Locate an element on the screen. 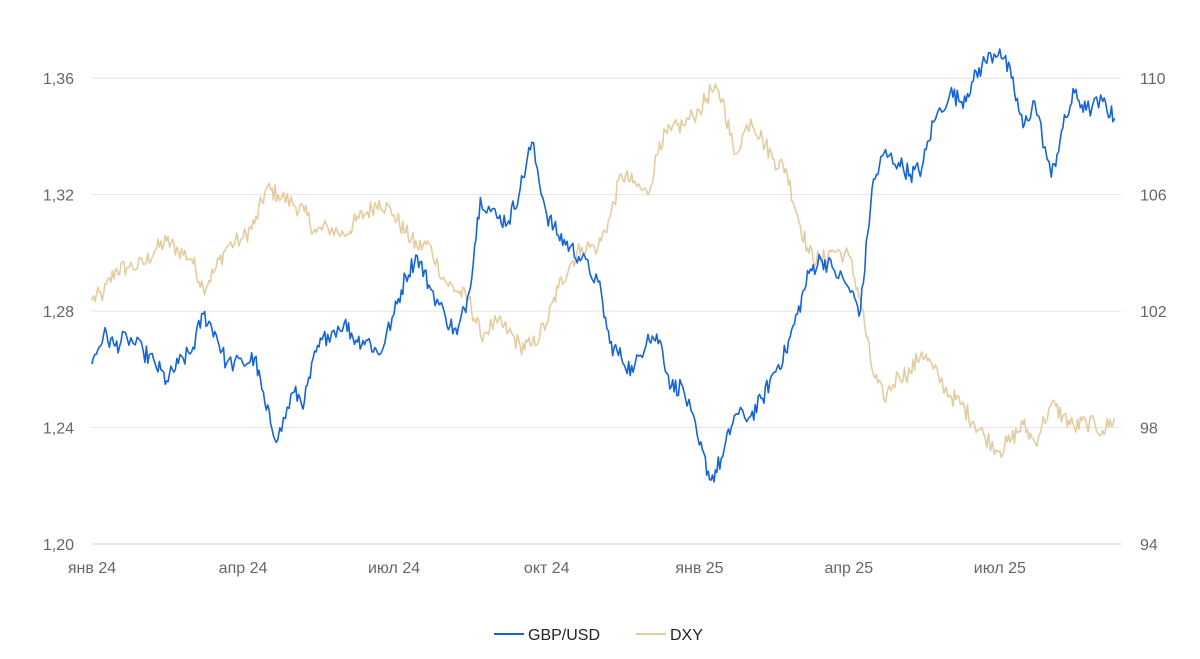 The image size is (1200, 659). x-tick-label: апр 25 is located at coordinates (848, 568).